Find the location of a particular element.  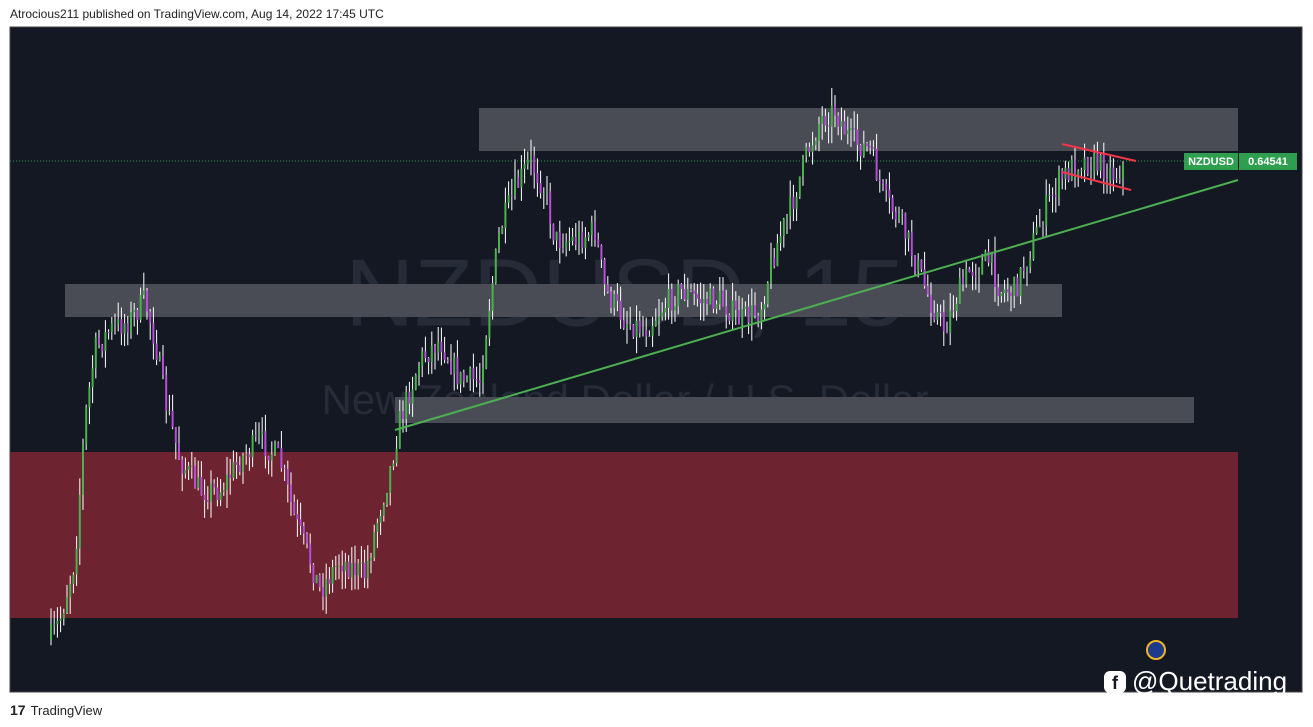

price-label: 0.64541 is located at coordinates (1268, 162).